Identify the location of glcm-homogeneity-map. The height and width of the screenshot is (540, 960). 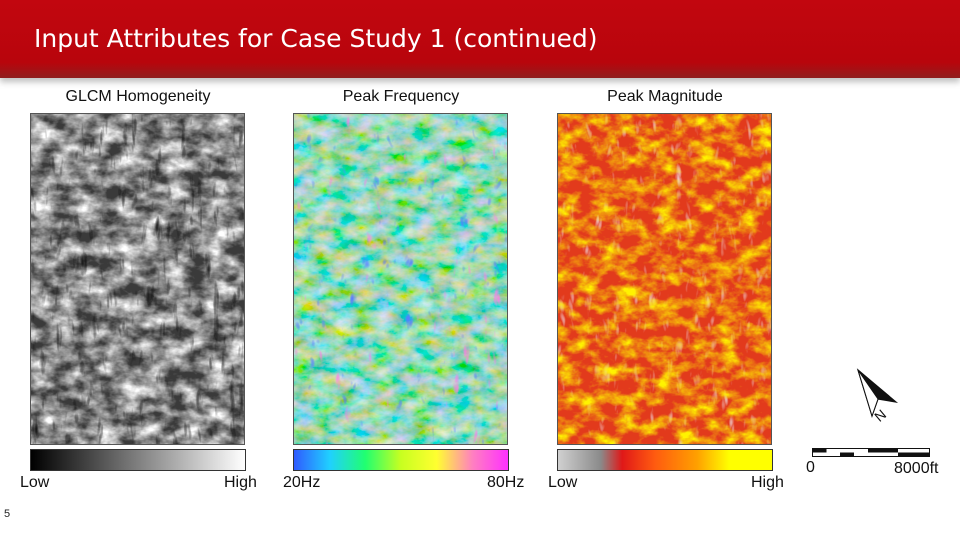
(137, 279).